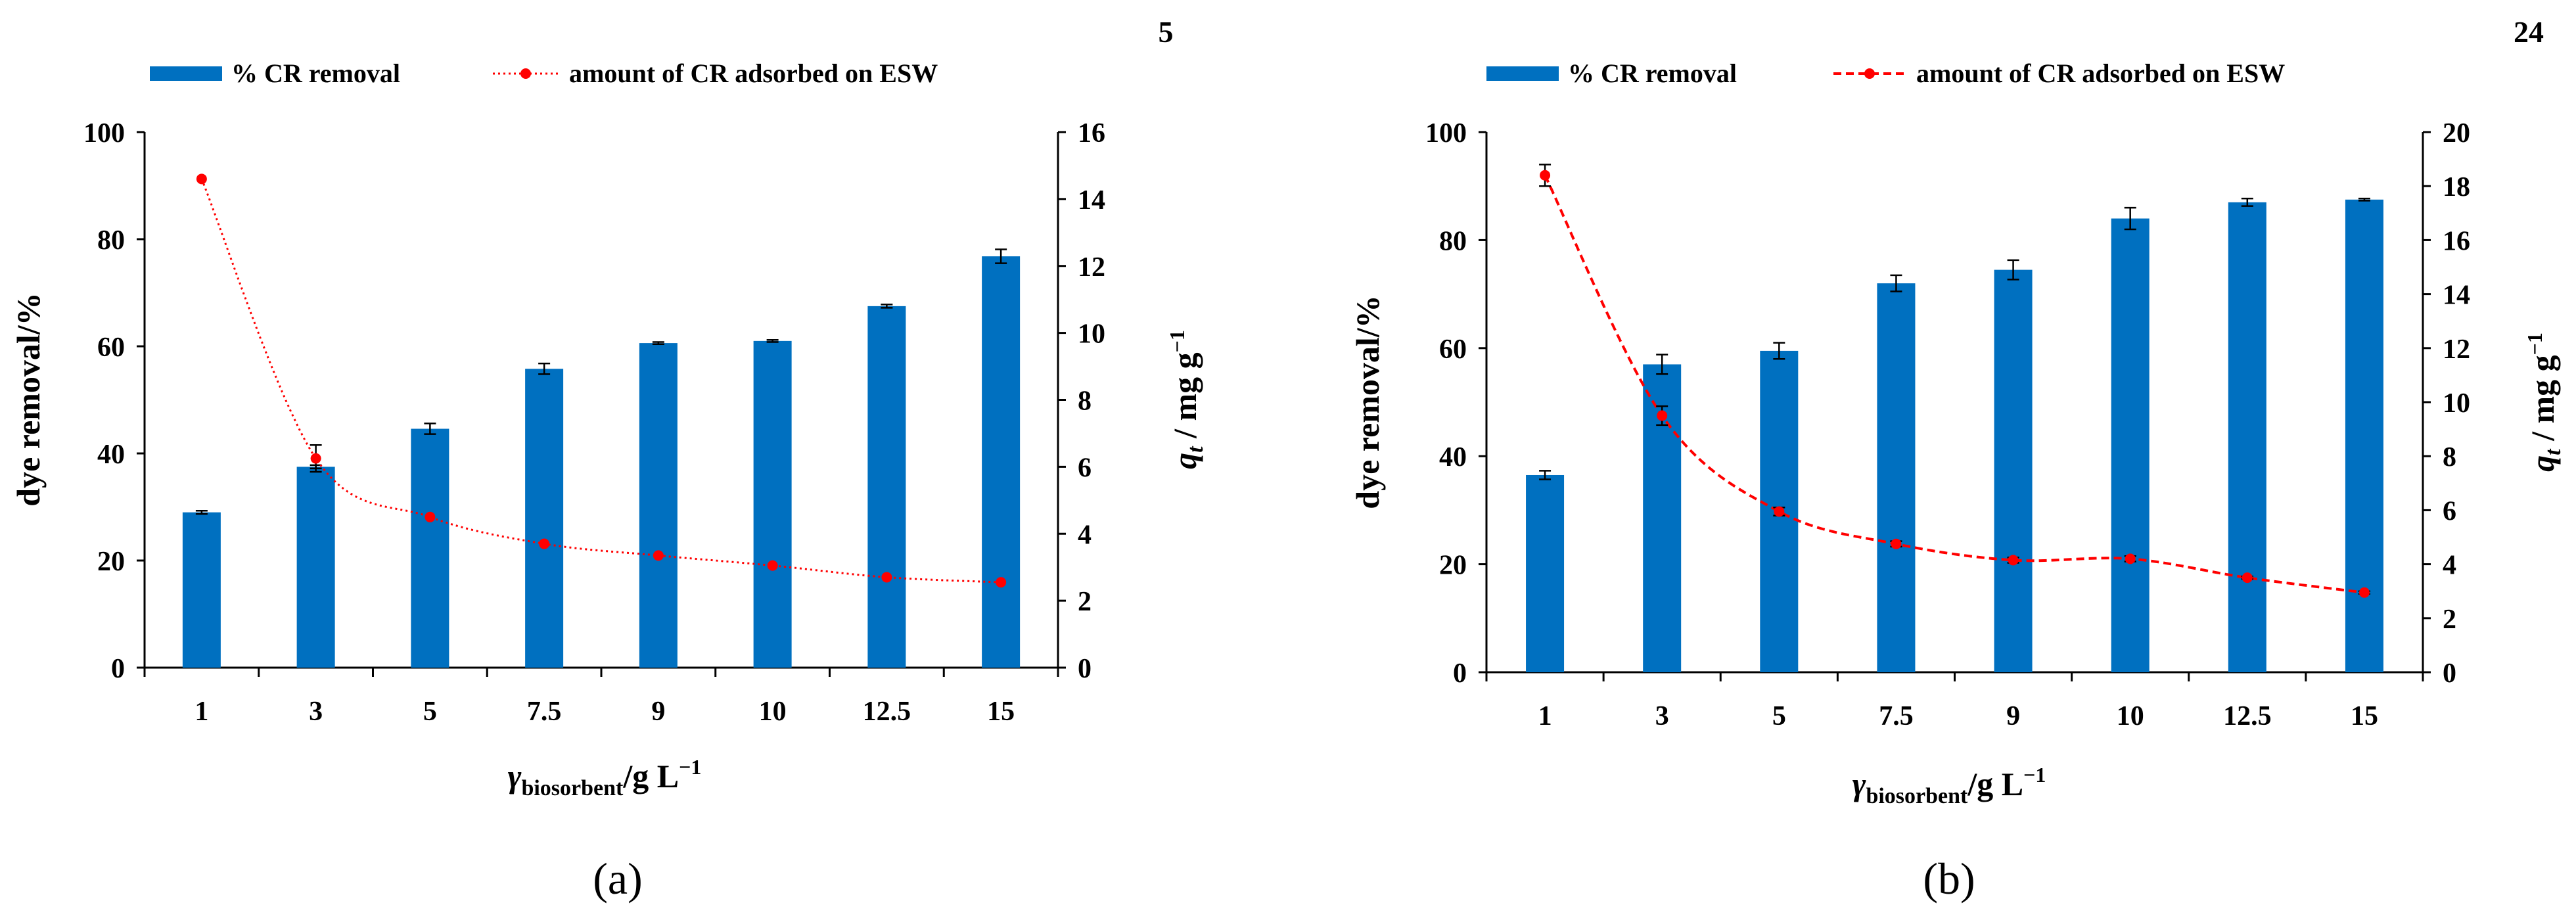 Image resolution: width=2576 pixels, height=918 pixels. I want to click on y-left-ticks-a: 0 20 40 60 80 100, so click(114, 401).